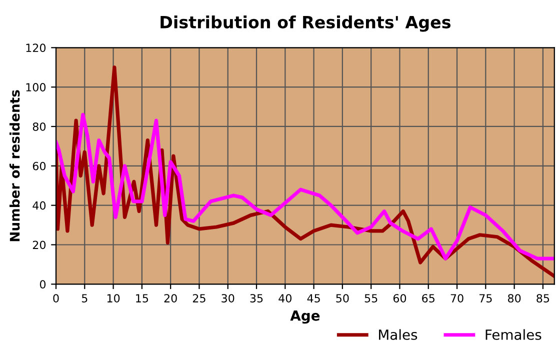 The height and width of the screenshot is (353, 560). What do you see at coordinates (43, 284) in the screenshot?
I see `y-tick-label: 0` at bounding box center [43, 284].